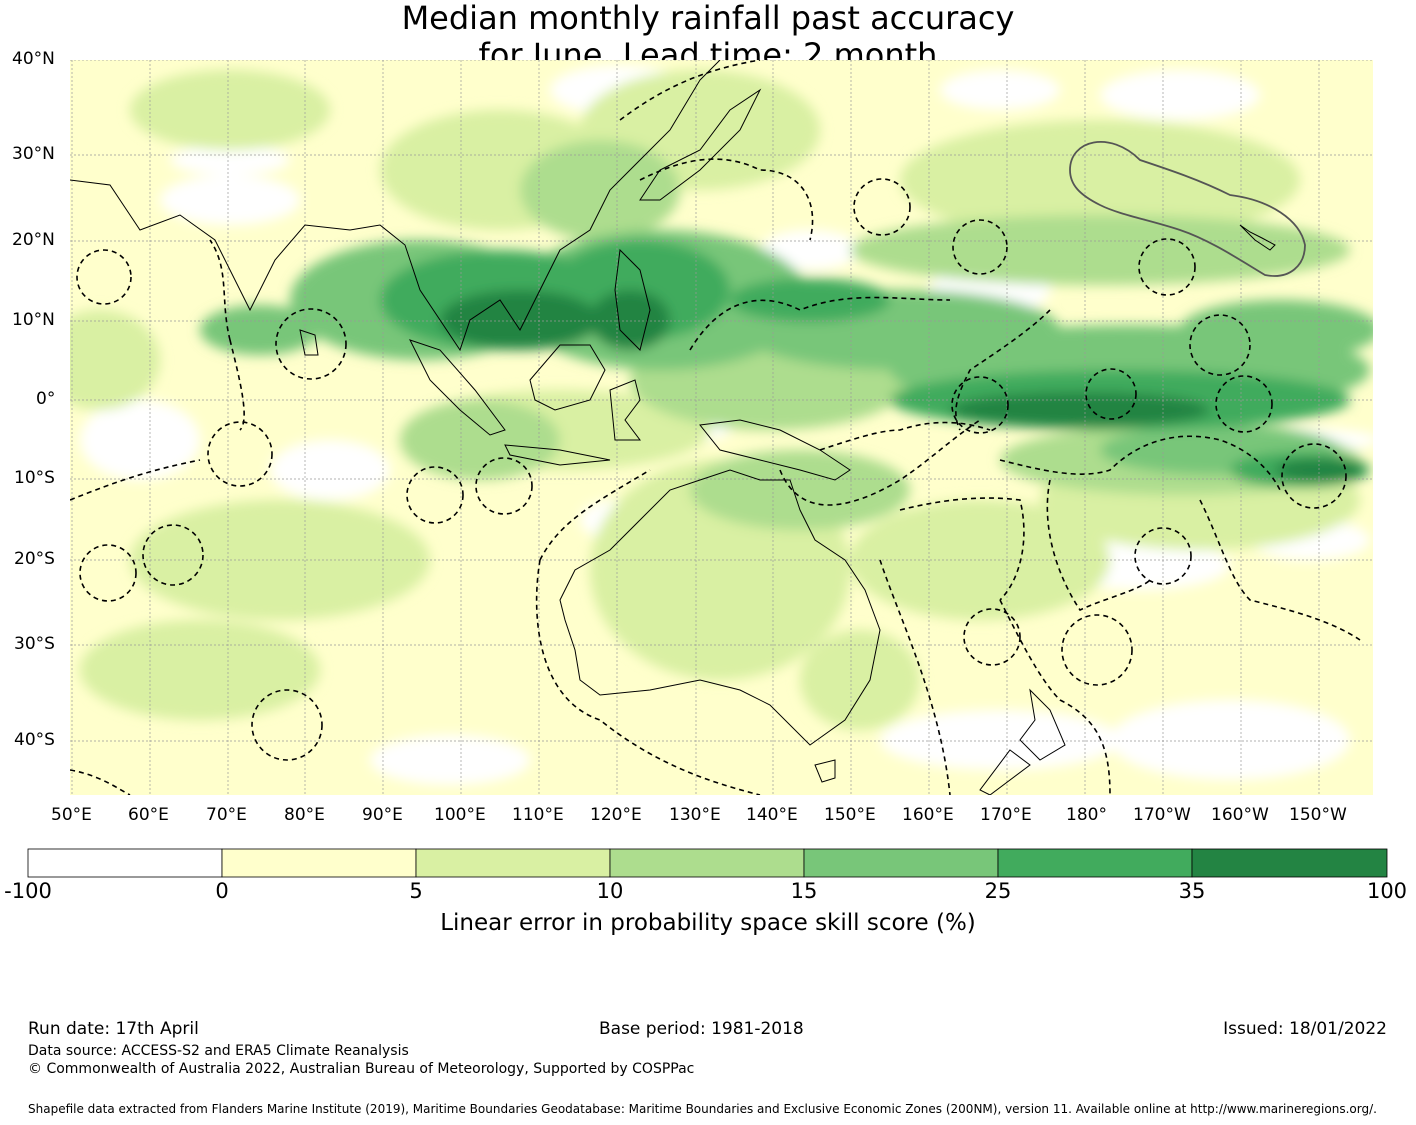  What do you see at coordinates (625, 410) in the screenshot?
I see `sulawesi-coast` at bounding box center [625, 410].